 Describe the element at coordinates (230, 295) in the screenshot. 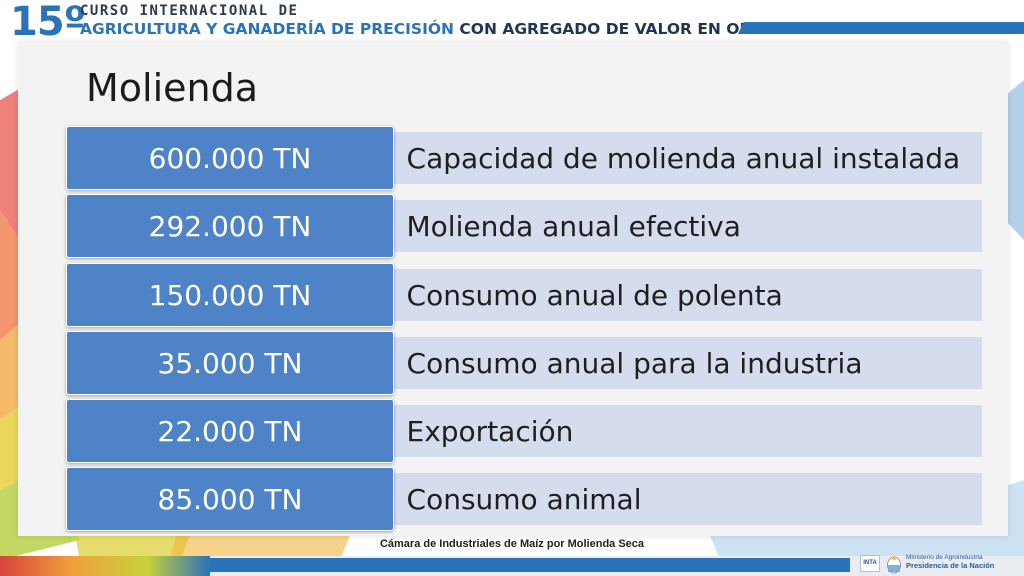

I see `stat-value: 150.000 TN` at that location.